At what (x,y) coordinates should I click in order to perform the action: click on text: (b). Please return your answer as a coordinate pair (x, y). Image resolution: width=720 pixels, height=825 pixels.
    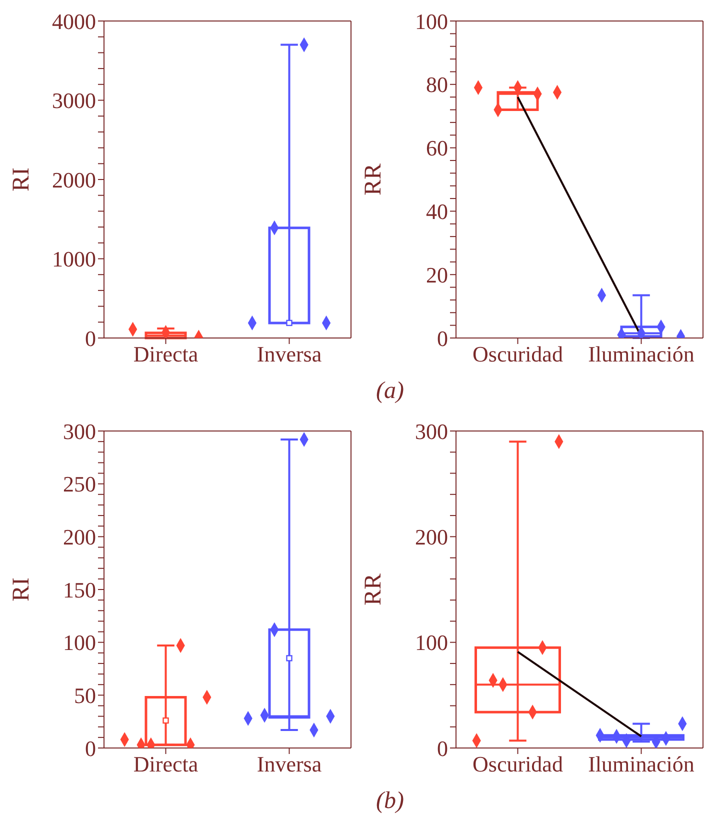
    Looking at the image, I should click on (390, 801).